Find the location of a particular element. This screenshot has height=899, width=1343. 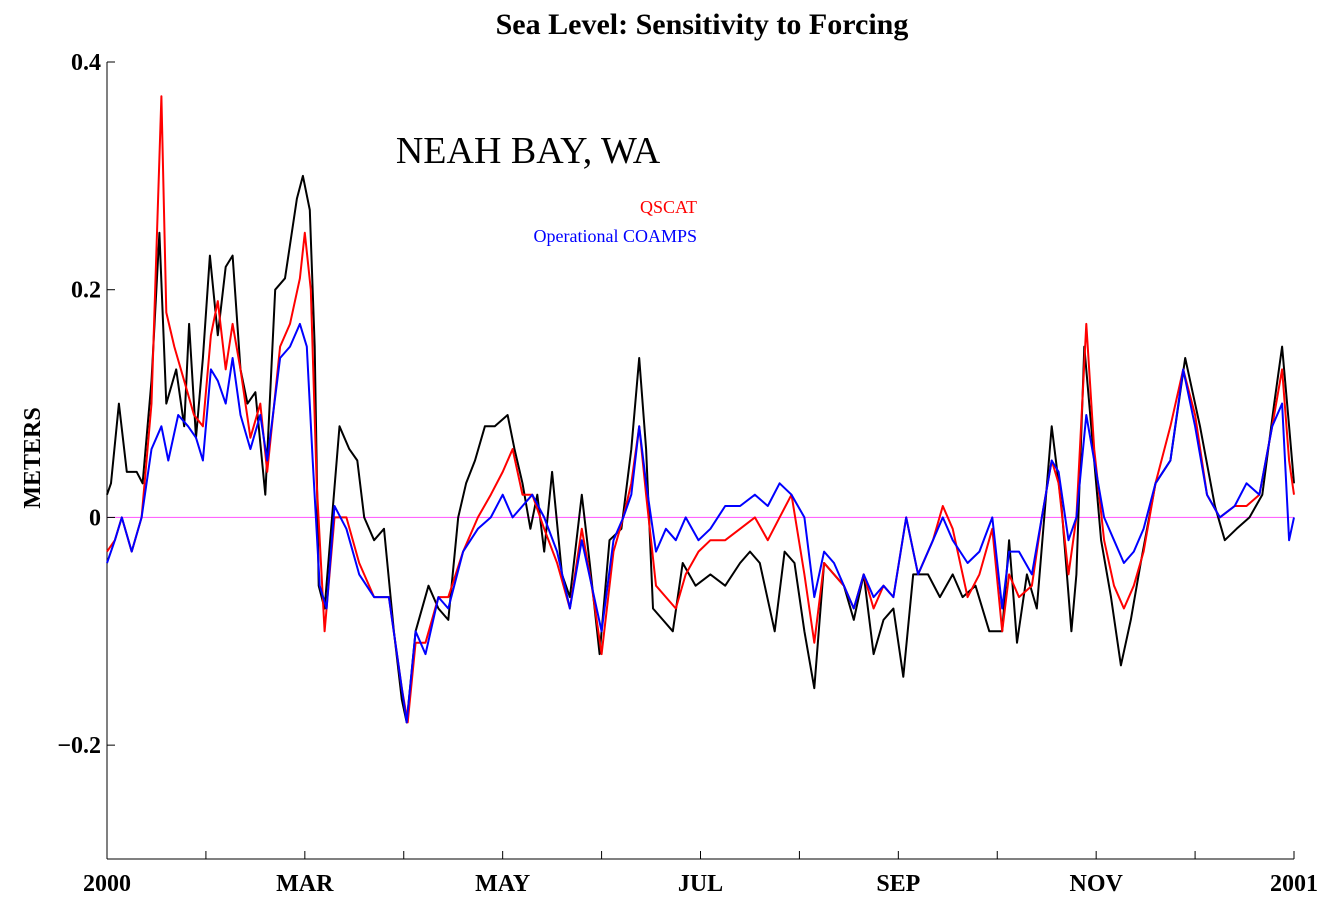

legend-entry-qscat: QSCAT is located at coordinates (668, 207).